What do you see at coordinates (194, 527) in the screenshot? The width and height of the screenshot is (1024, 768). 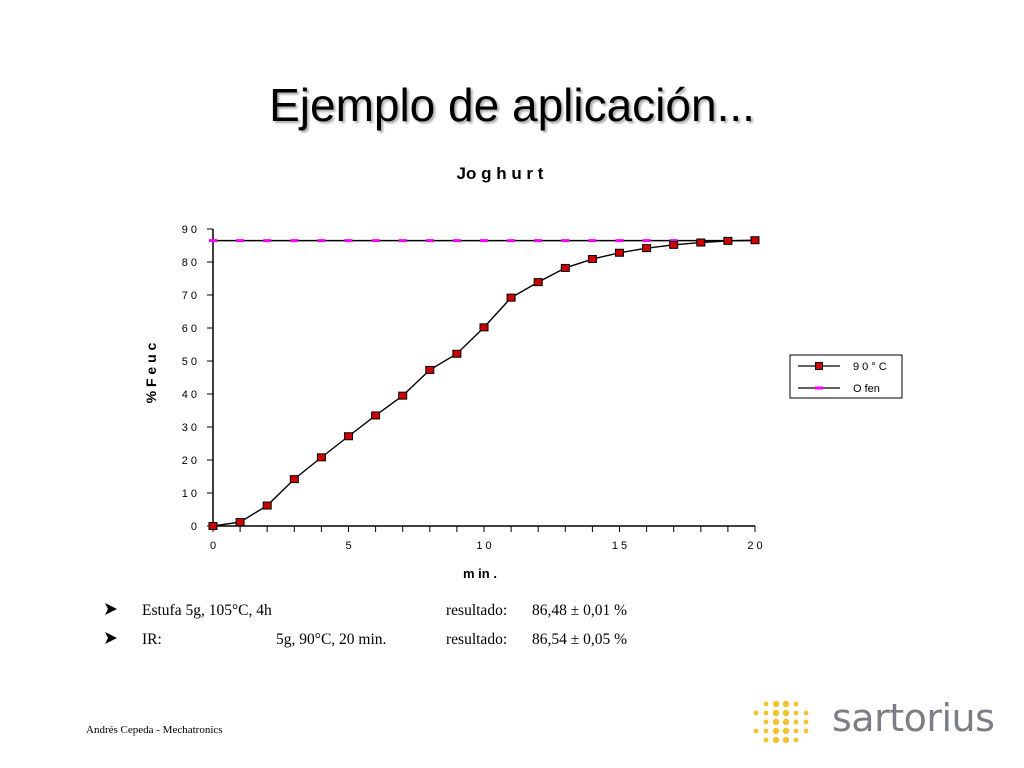 I see `y-tick-label: 0` at bounding box center [194, 527].